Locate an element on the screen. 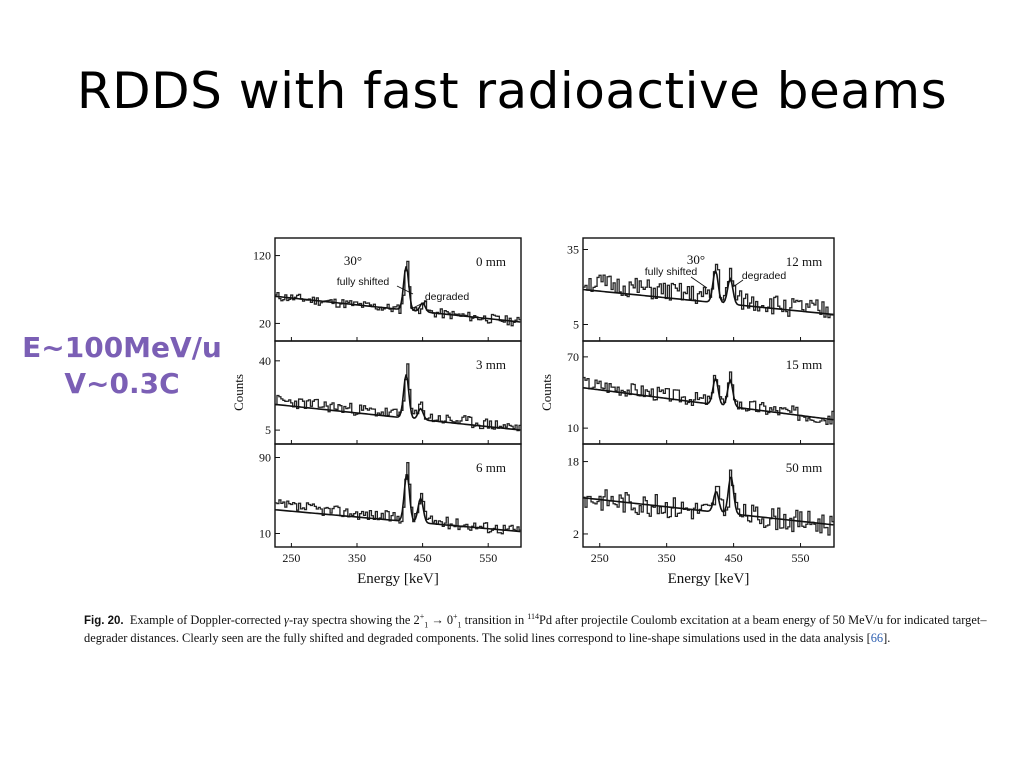 The image size is (1024, 768). distance-label: 0 mm is located at coordinates (491, 261).